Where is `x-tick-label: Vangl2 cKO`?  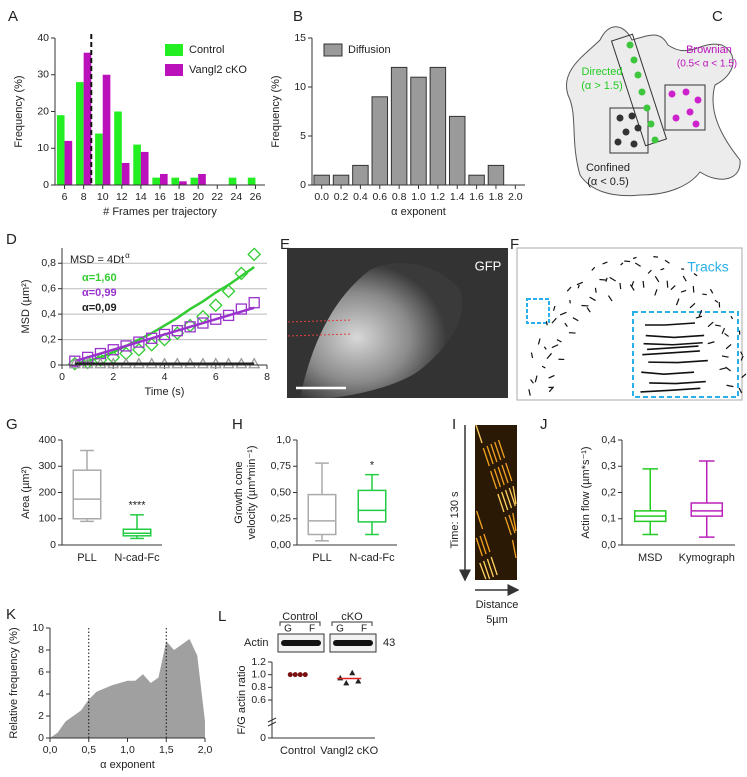
x-tick-label: Vangl2 cKO is located at coordinates (349, 751).